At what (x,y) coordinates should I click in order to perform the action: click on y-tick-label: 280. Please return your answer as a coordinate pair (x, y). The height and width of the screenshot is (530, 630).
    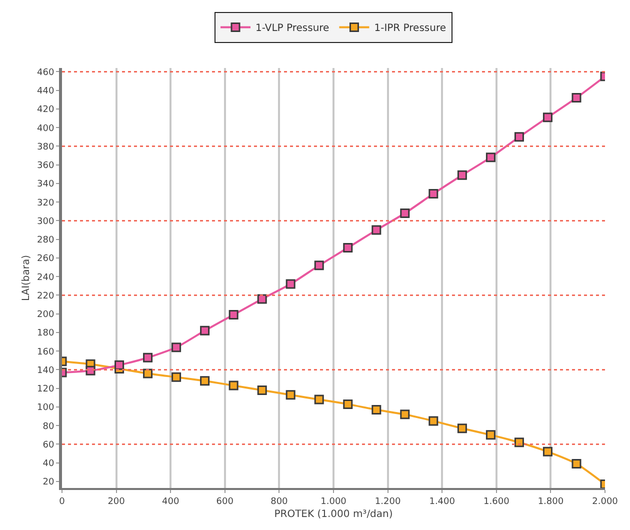
    Looking at the image, I should click on (45, 241).